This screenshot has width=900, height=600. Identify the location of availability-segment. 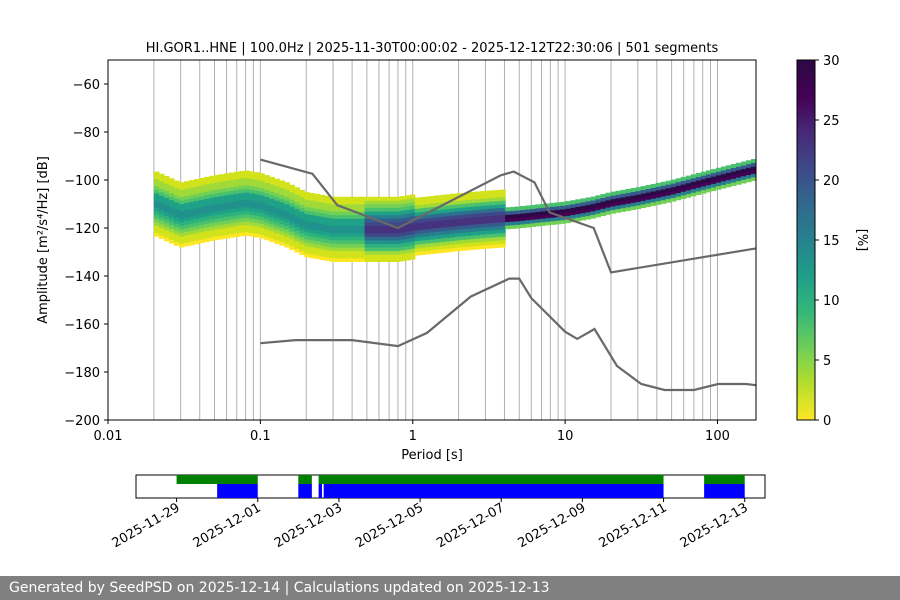
(217, 479).